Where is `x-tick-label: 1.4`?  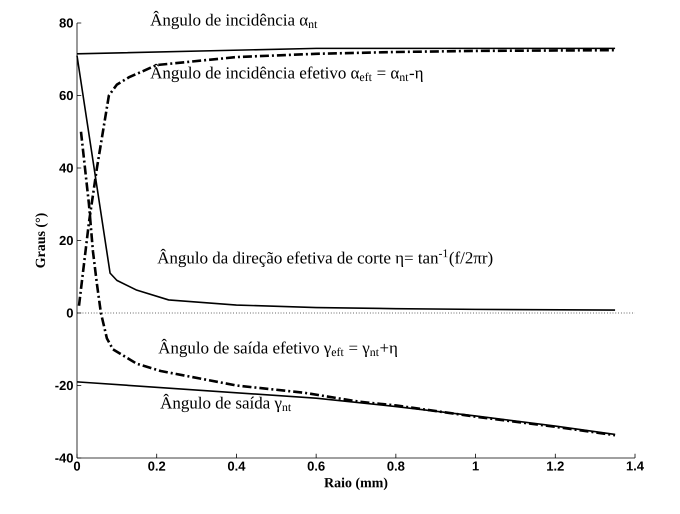 x-tick-label: 1.4 is located at coordinates (635, 466).